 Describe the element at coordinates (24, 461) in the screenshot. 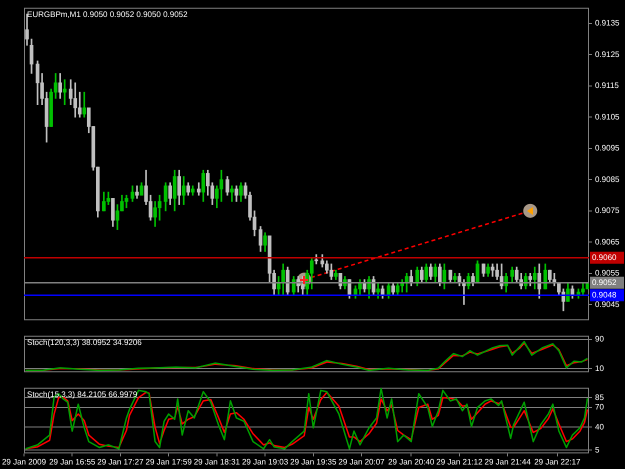

I see `x-tick-label: 29 Jan 2009` at that location.